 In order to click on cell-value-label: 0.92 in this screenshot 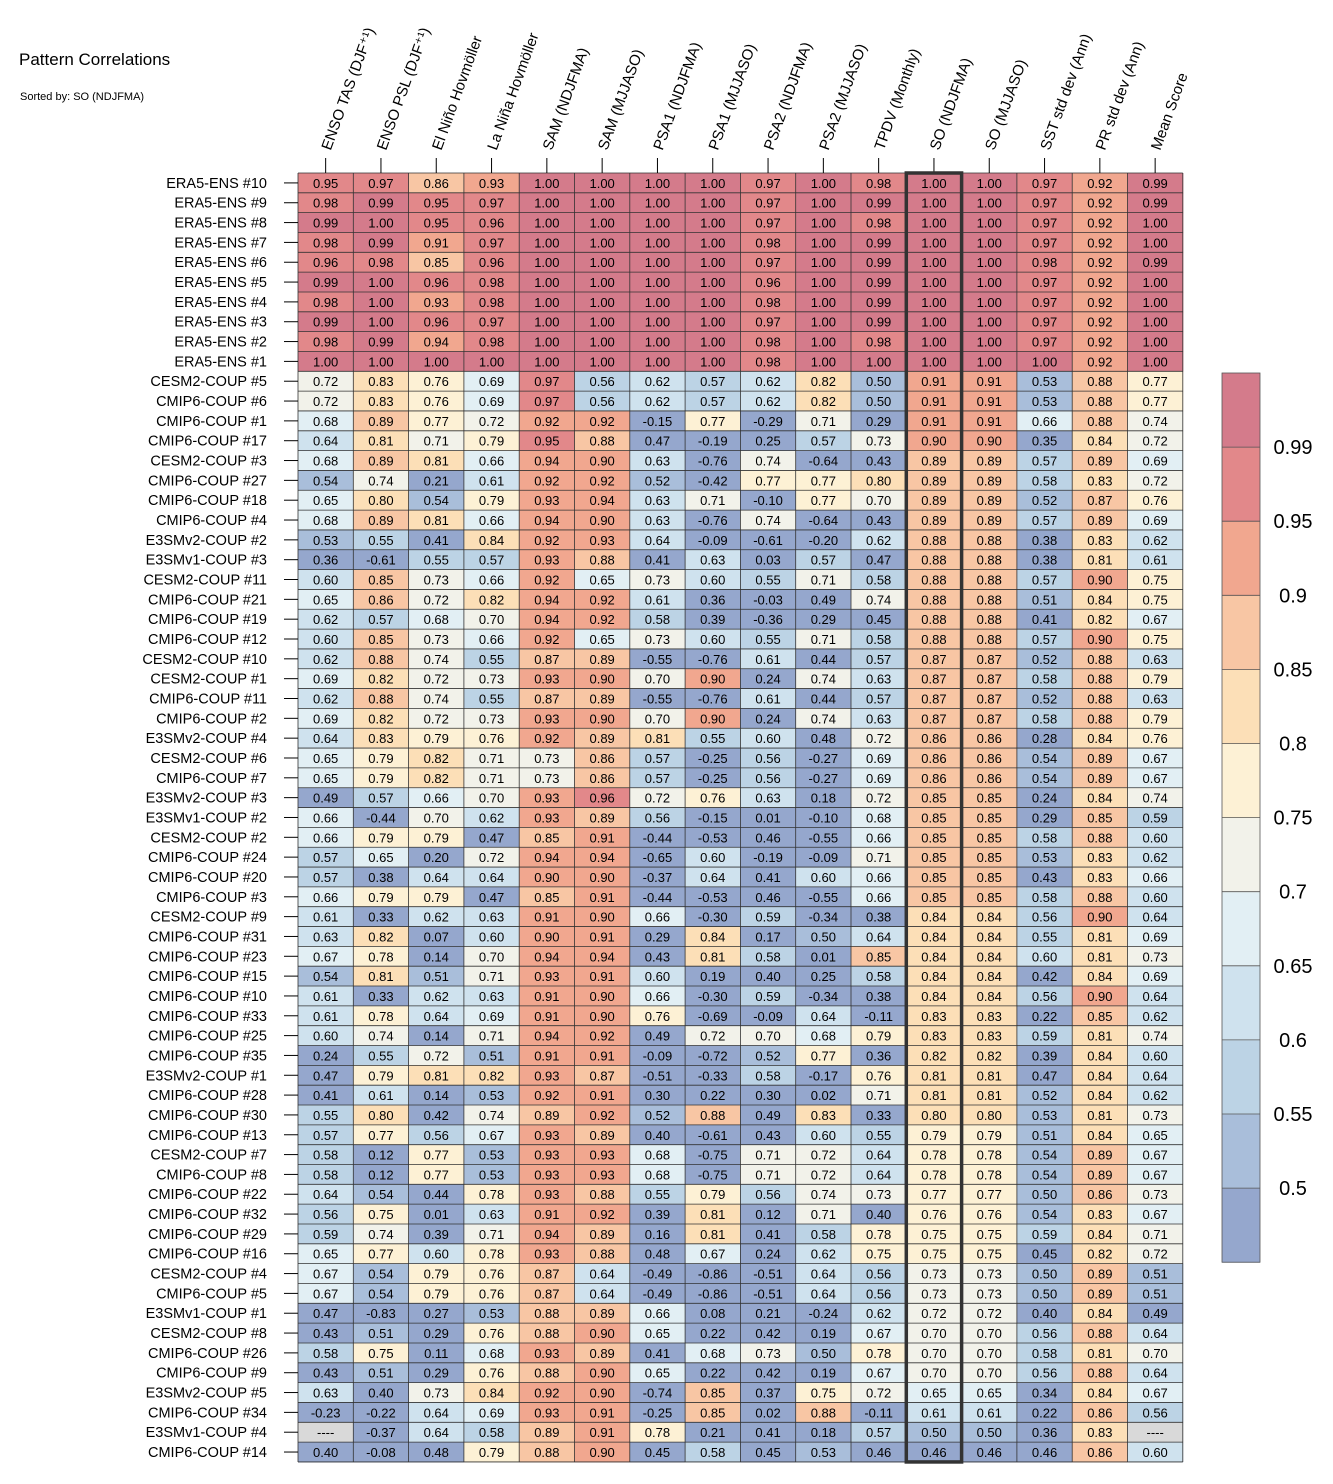, I will do `click(601, 1036)`.